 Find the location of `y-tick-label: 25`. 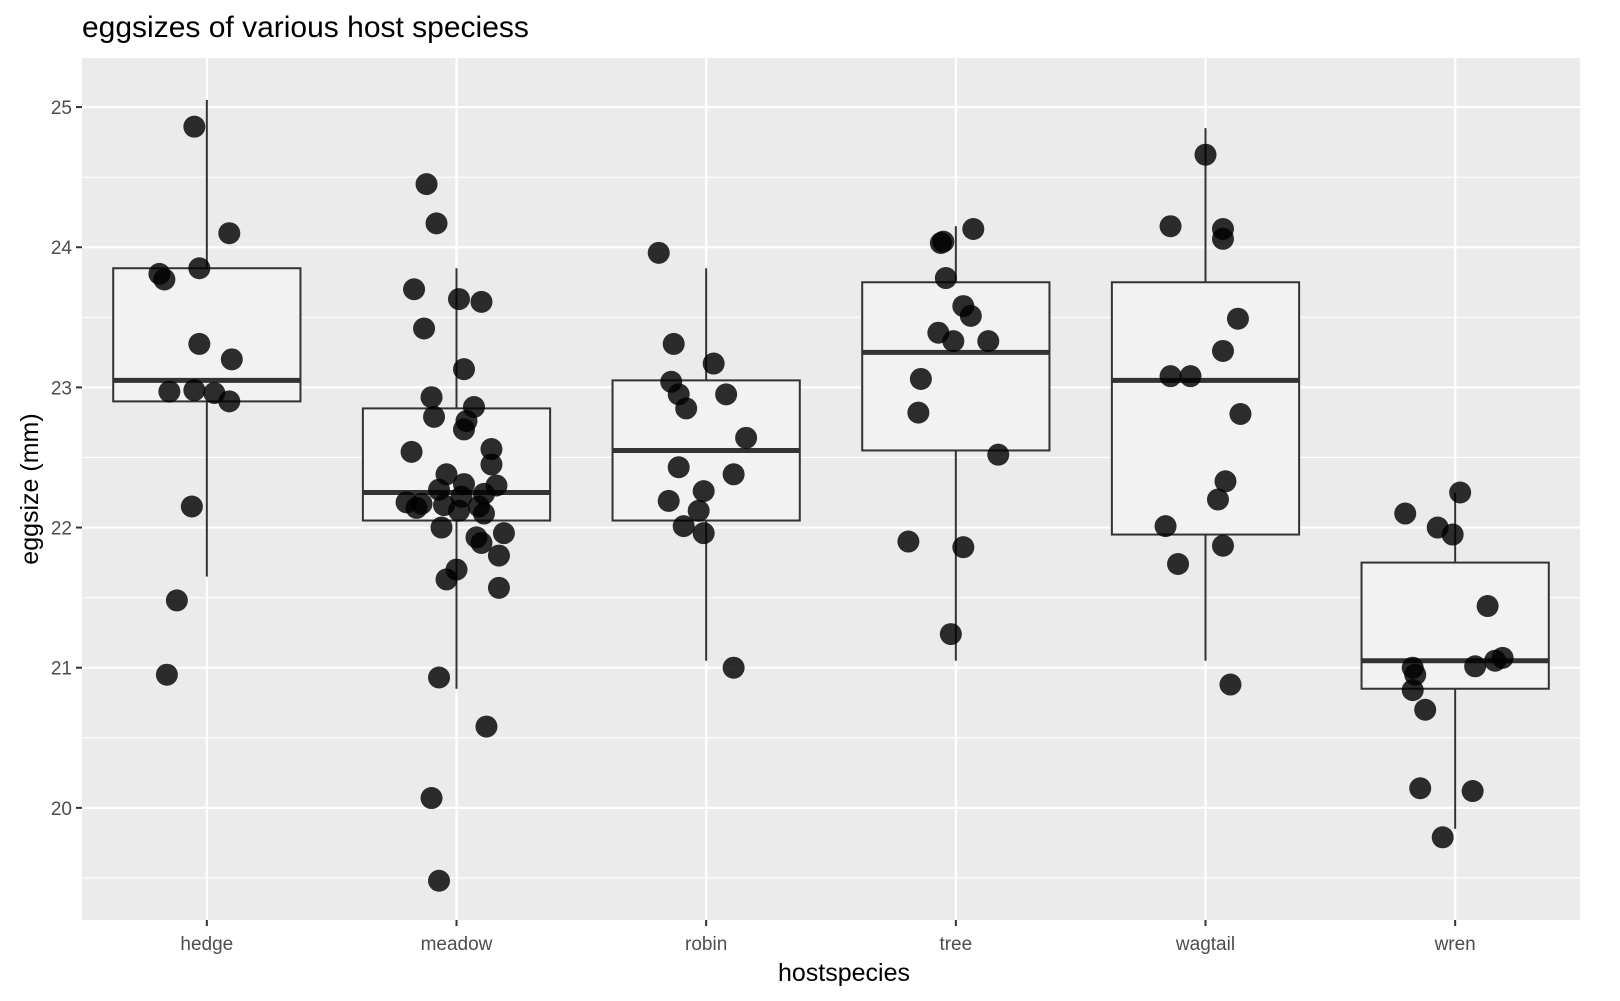

y-tick-label: 25 is located at coordinates (61, 108).